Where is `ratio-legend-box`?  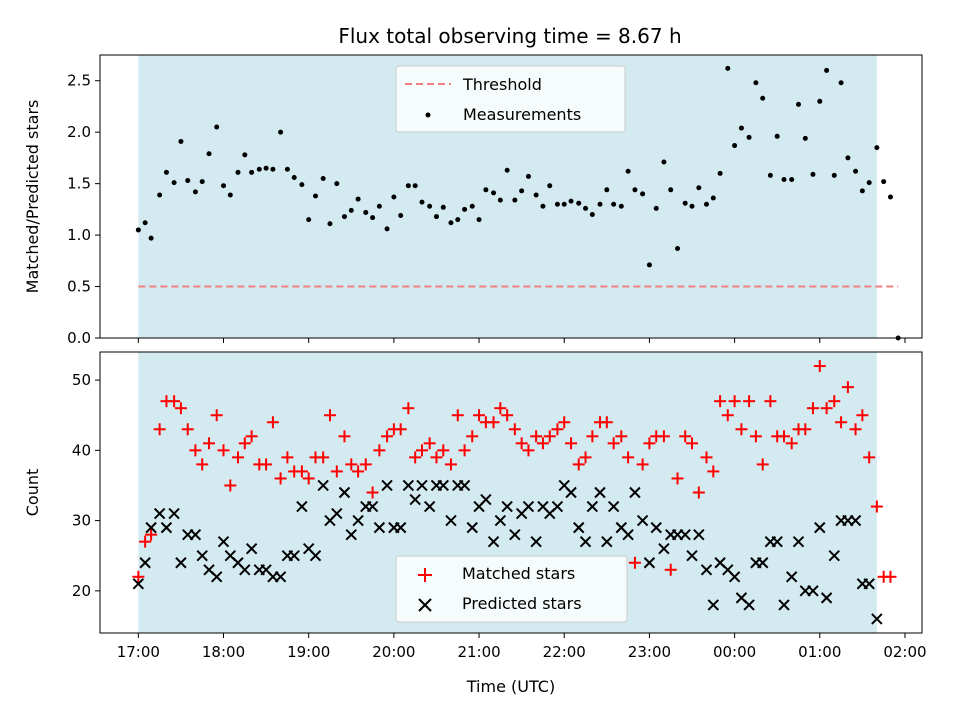
ratio-legend-box is located at coordinates (510, 99).